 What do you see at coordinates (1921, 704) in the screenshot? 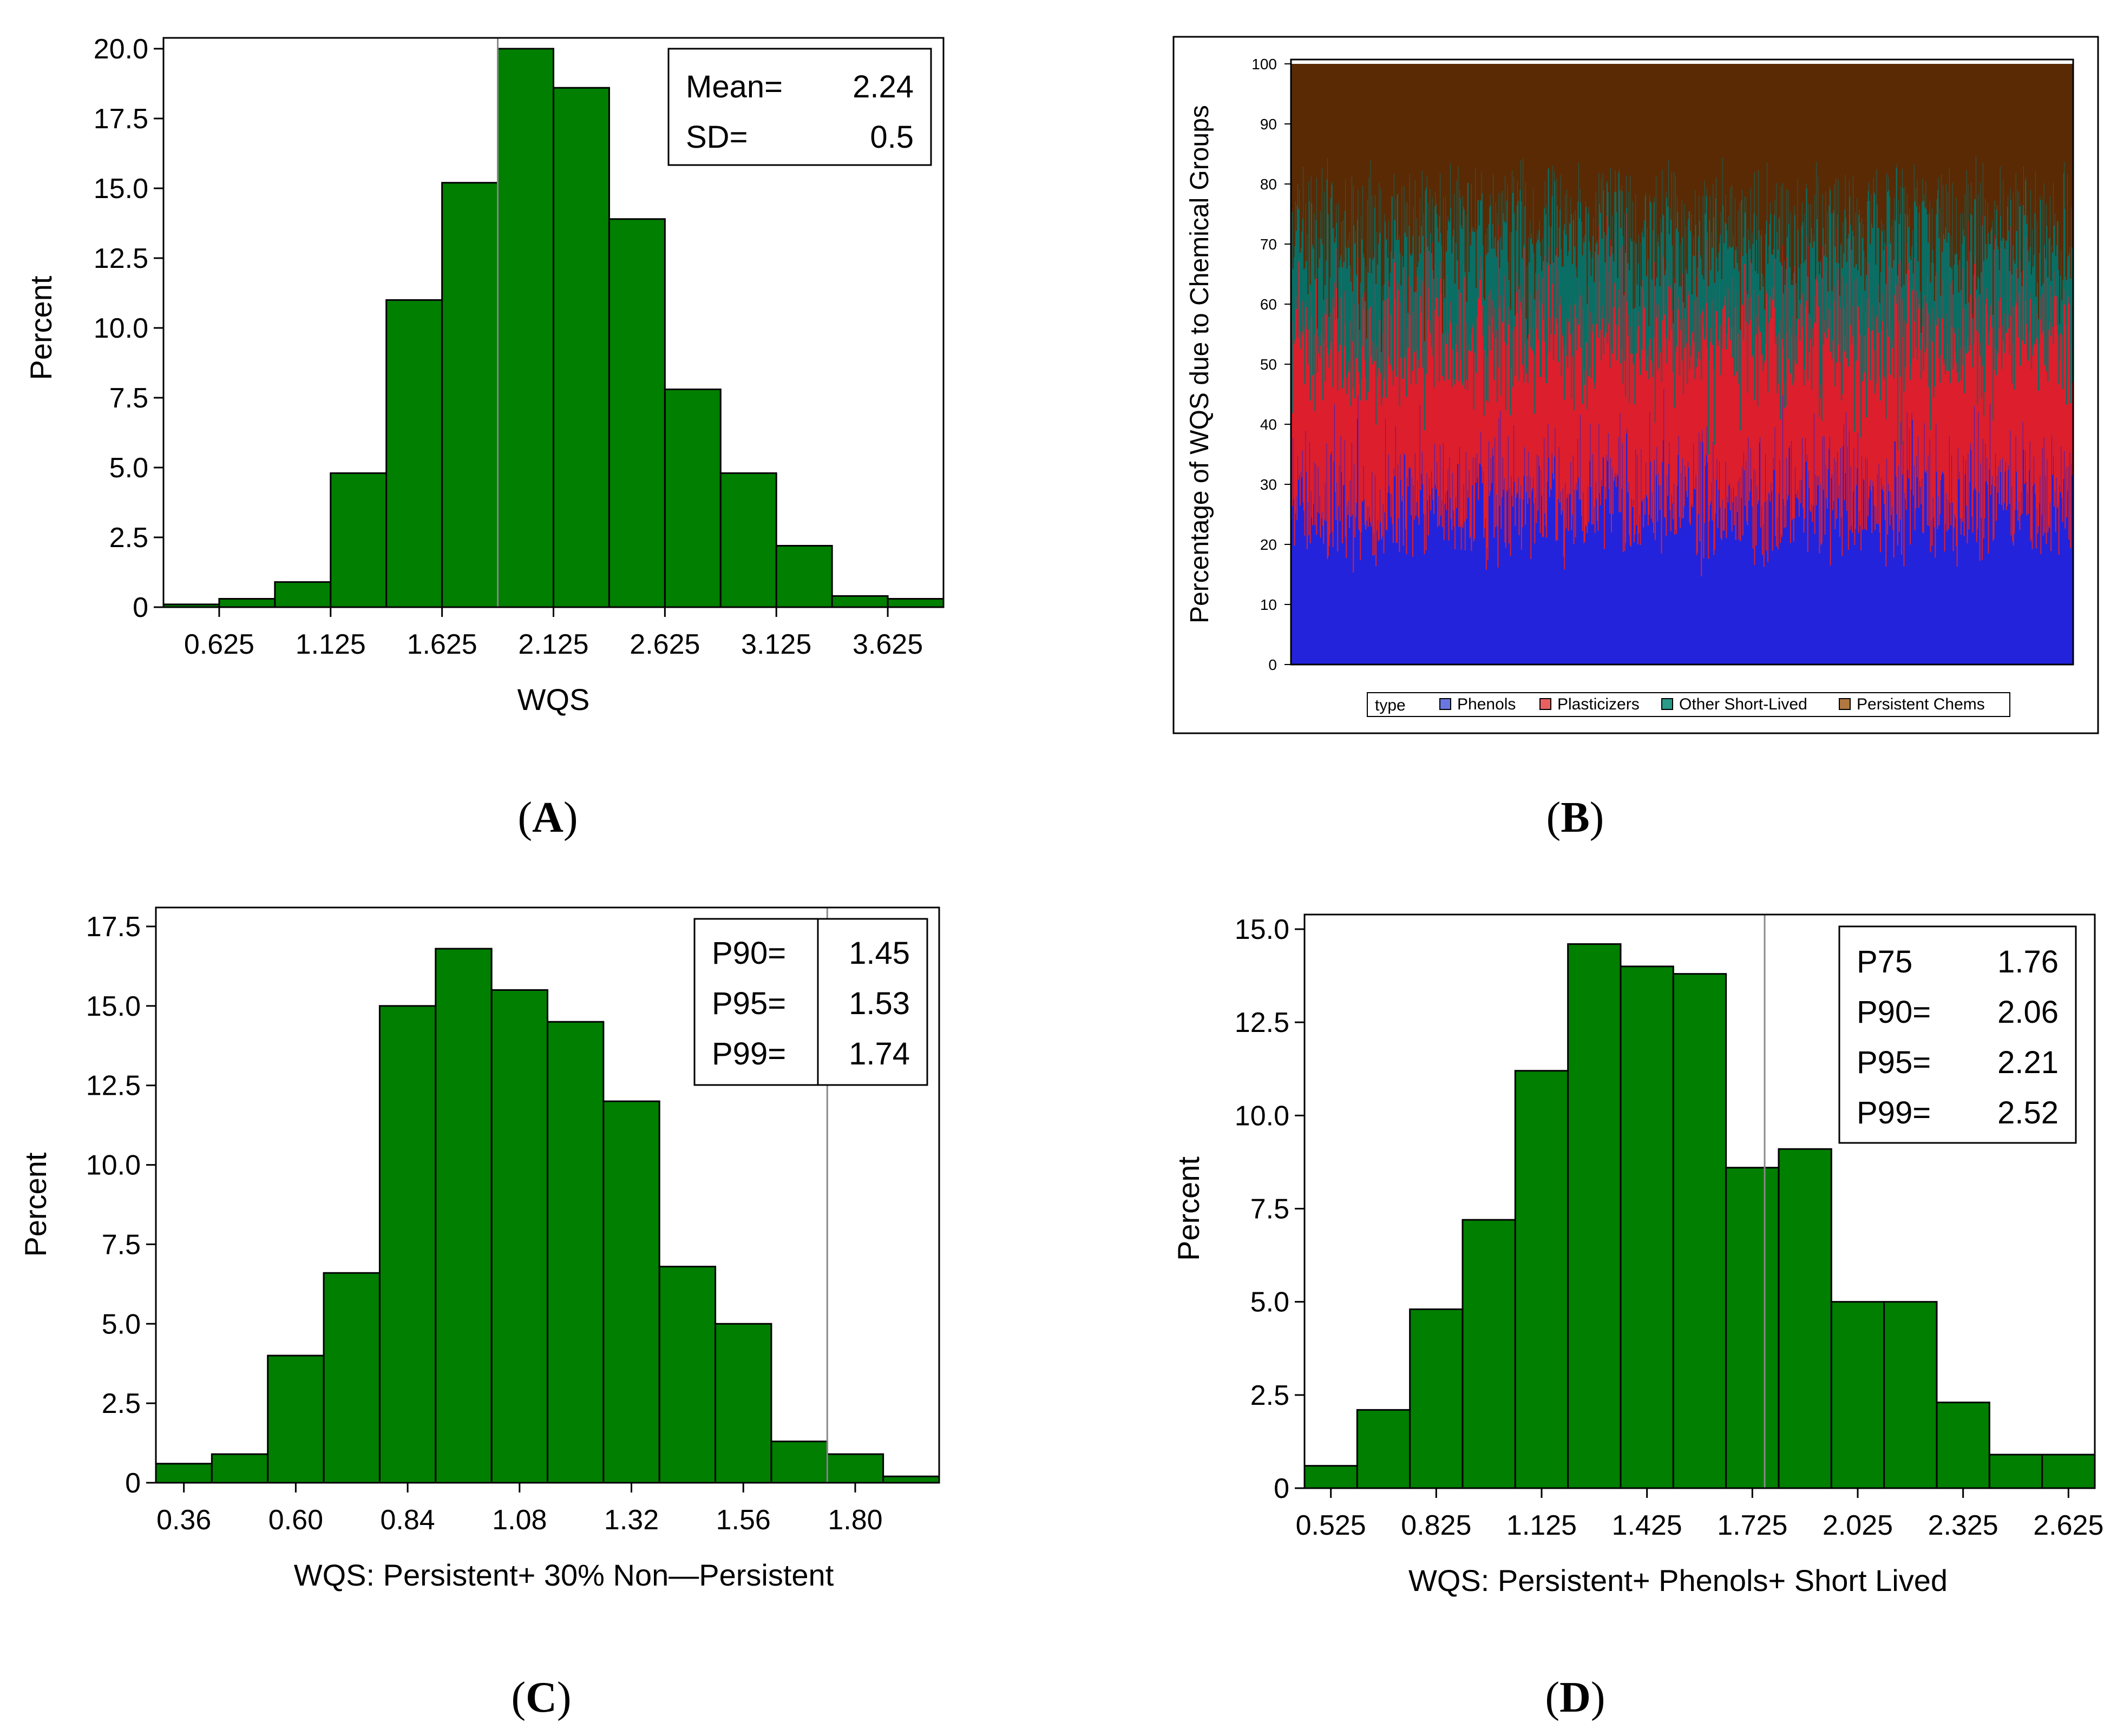
I see `legend-label: Persistent Chems` at bounding box center [1921, 704].